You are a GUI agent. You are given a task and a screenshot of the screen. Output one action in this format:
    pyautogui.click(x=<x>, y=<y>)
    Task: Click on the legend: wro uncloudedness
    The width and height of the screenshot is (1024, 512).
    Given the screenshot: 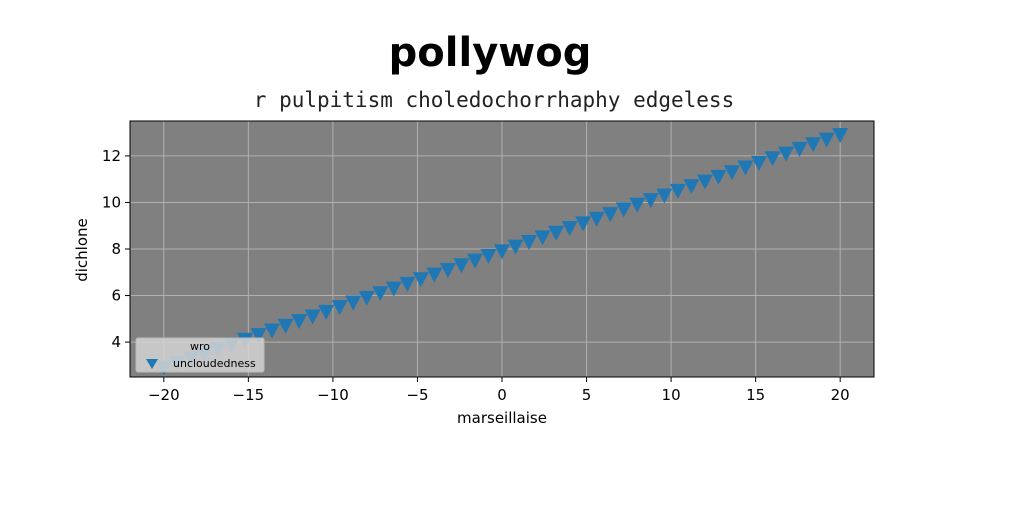 What is the action you would take?
    pyautogui.click(x=200, y=355)
    